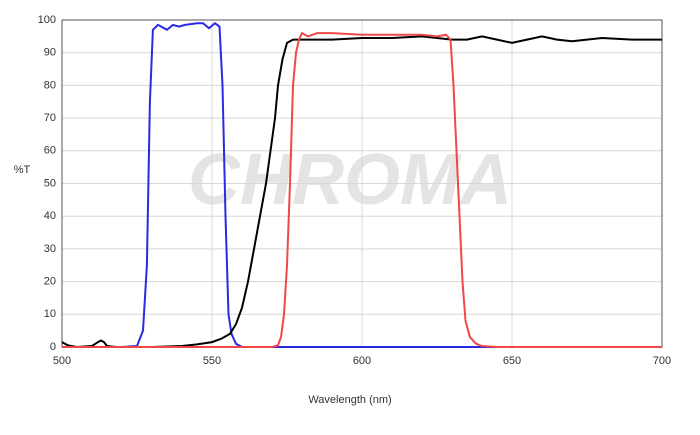  What do you see at coordinates (349, 400) in the screenshot?
I see `x-axis-label: Wavelength (nm)` at bounding box center [349, 400].